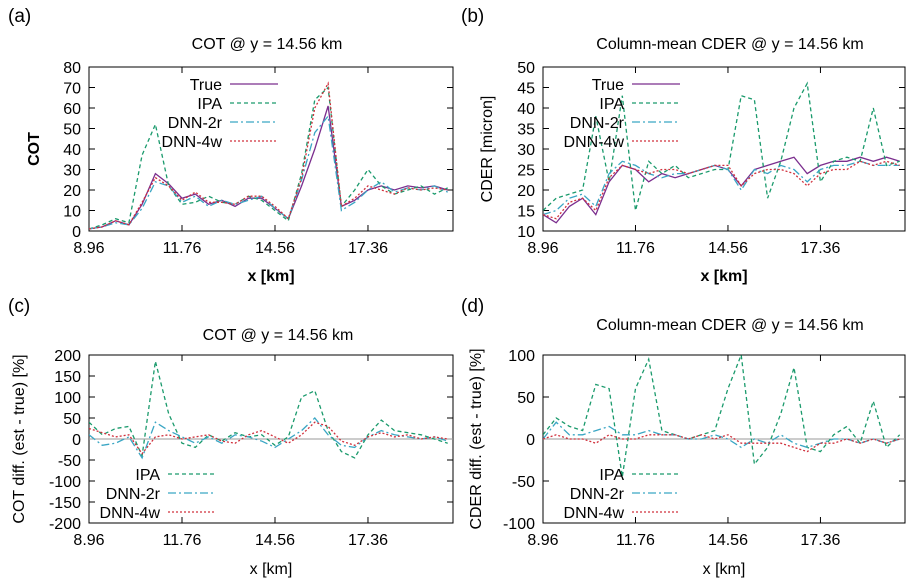  What do you see at coordinates (147, 475) in the screenshot?
I see `panel-c-legend-label: IPA` at bounding box center [147, 475].